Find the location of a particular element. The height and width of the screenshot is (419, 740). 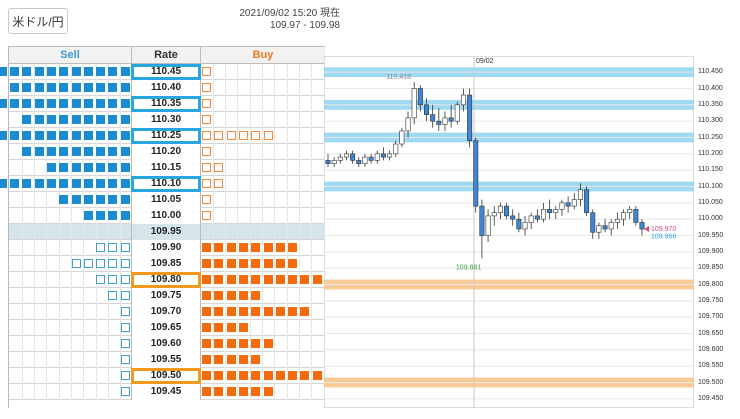

y-tick-label: 109.900 is located at coordinates (711, 251).